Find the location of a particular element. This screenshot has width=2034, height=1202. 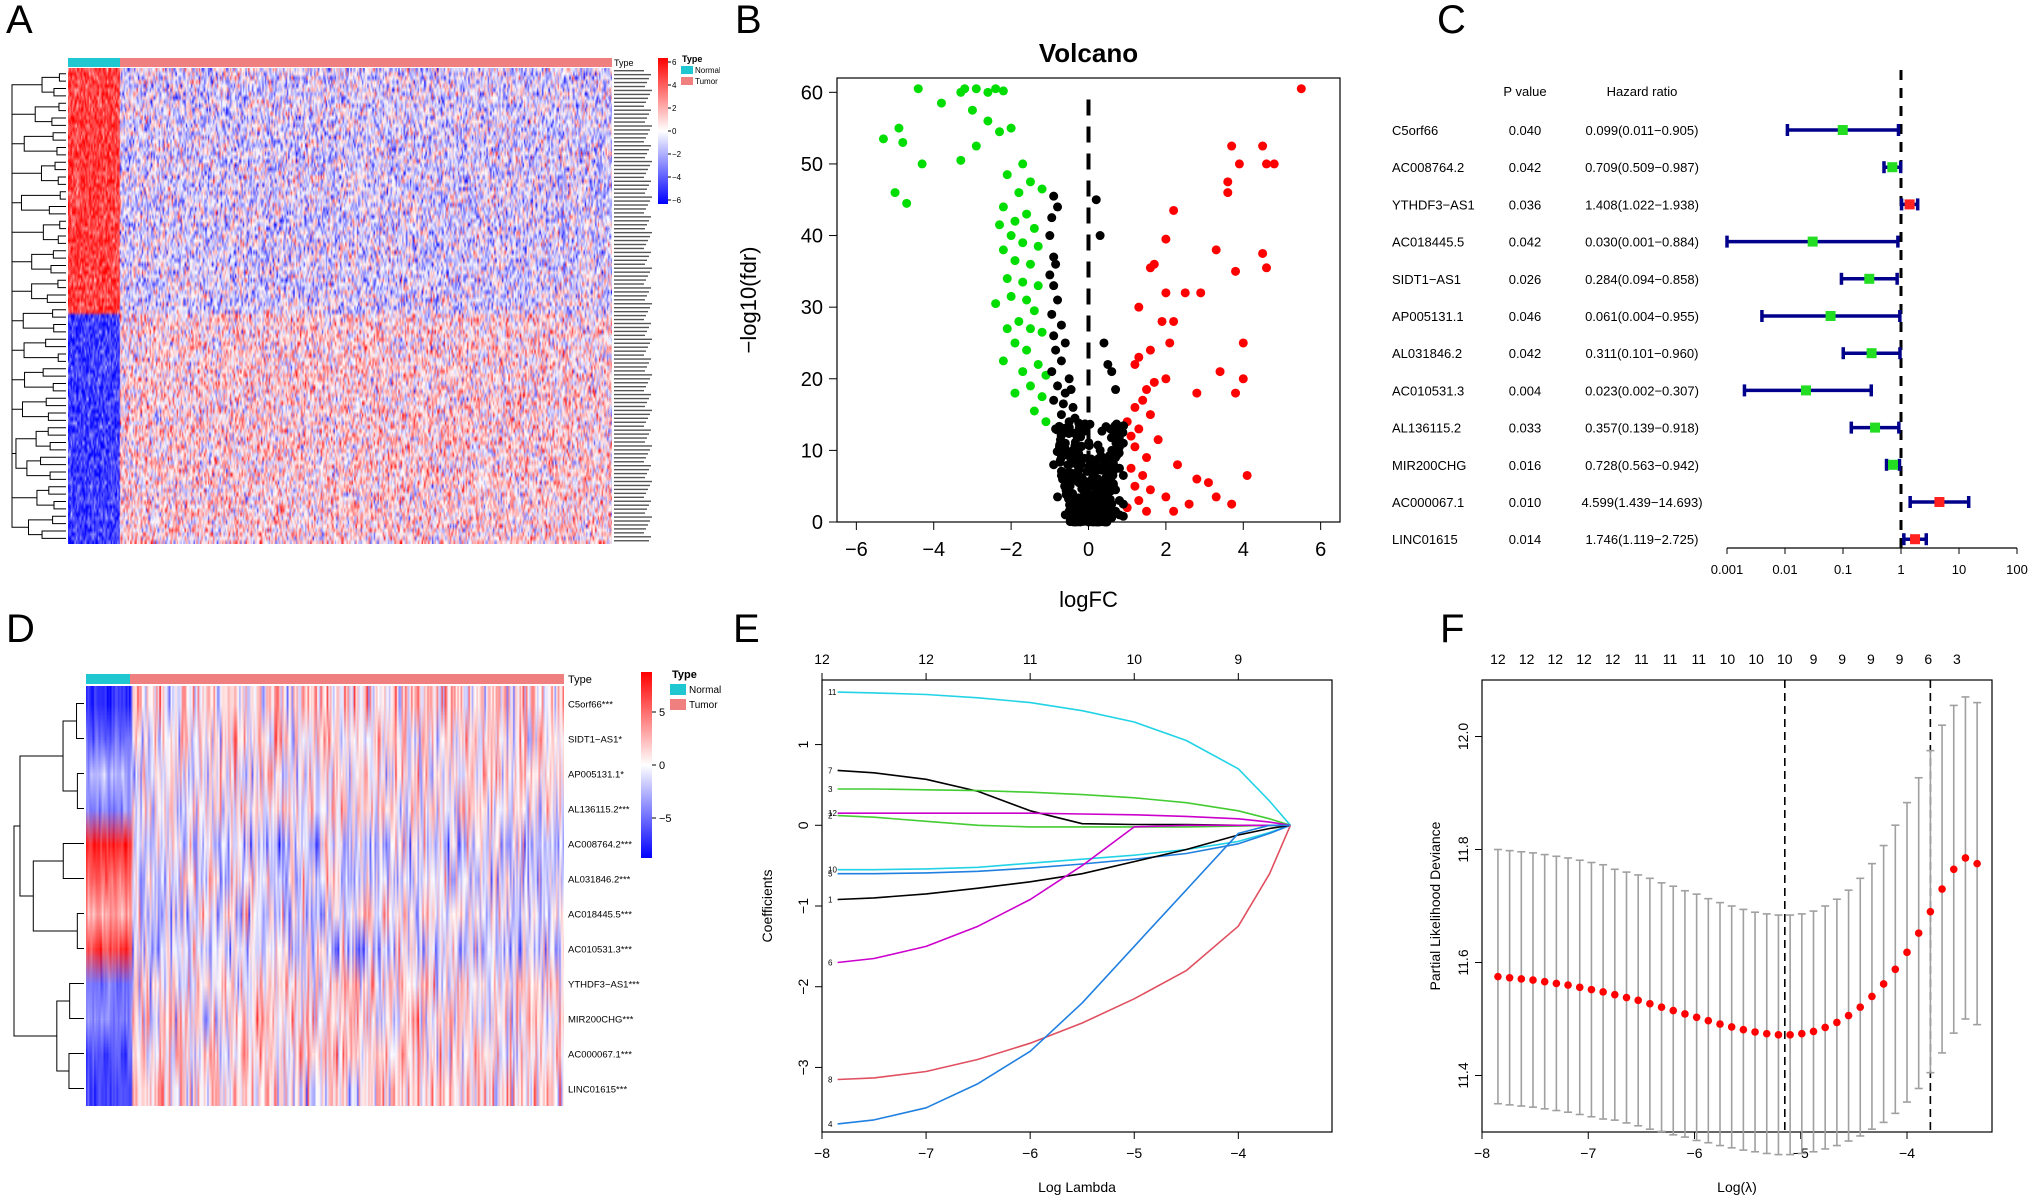

gene-label: AL031846.2 is located at coordinates (1427, 353).